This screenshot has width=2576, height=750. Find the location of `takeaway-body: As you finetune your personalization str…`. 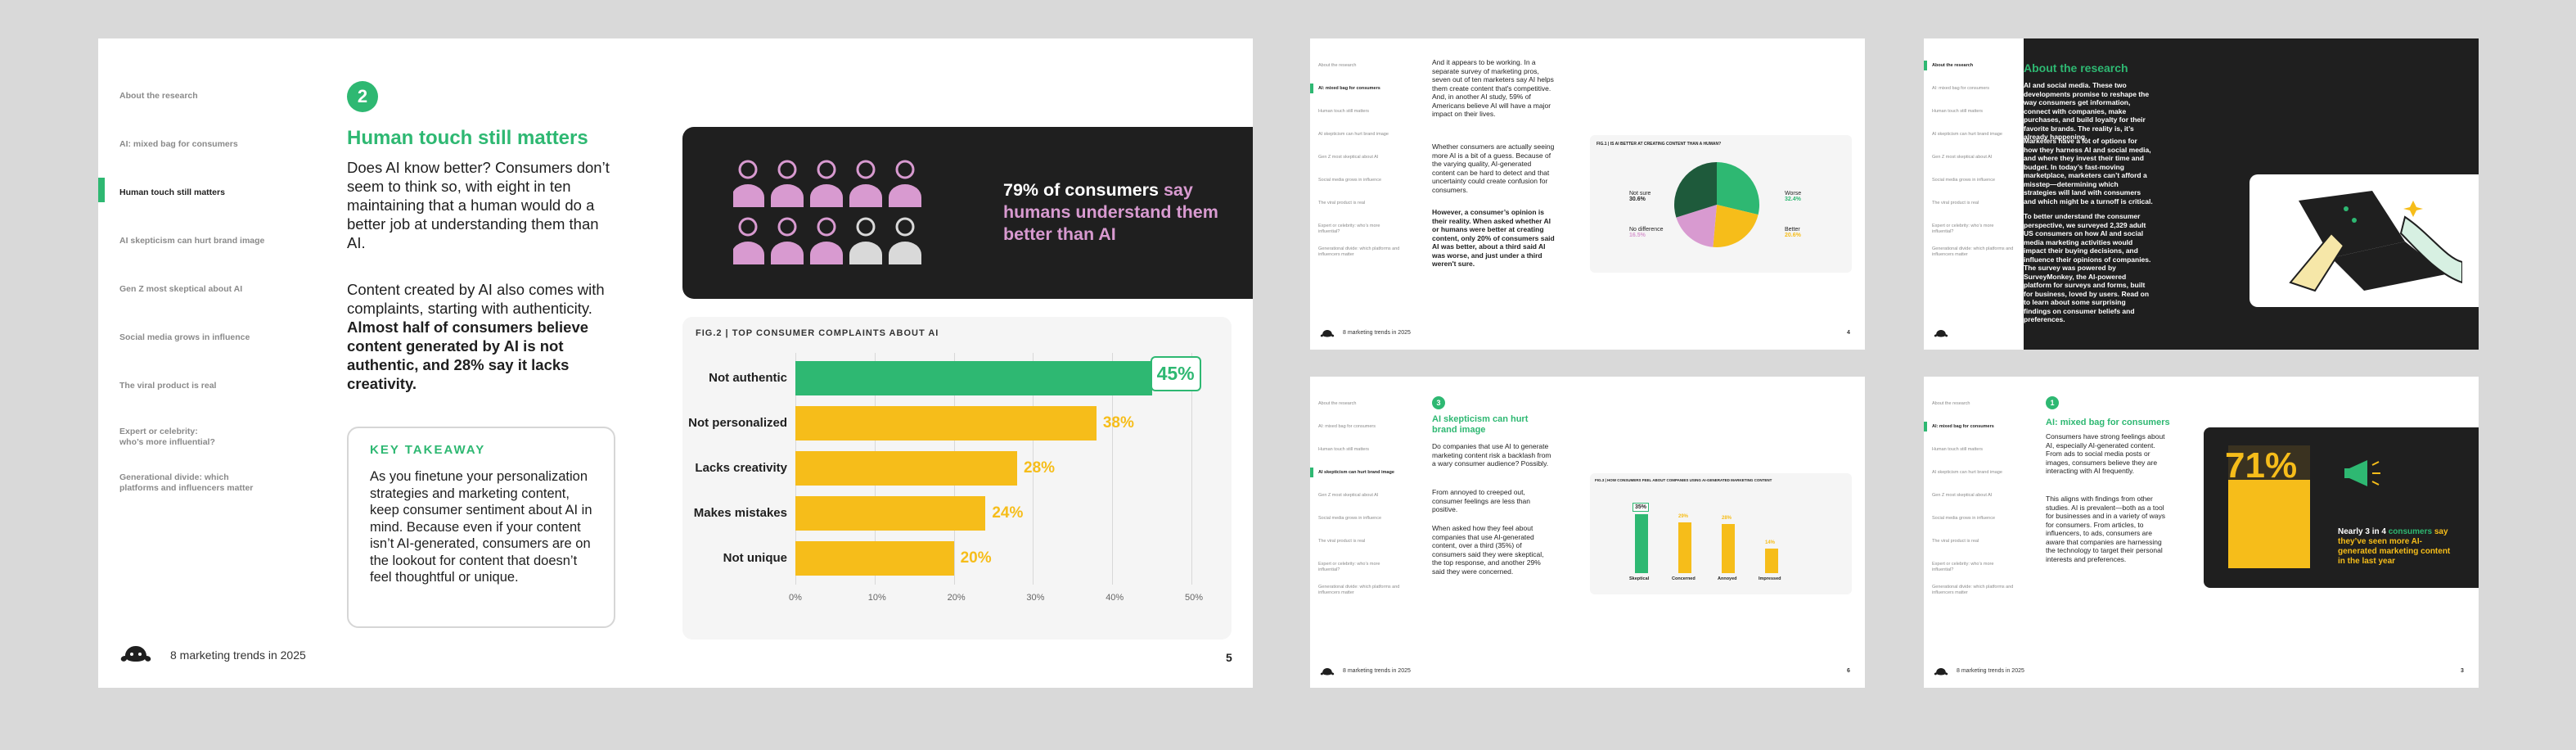

takeaway-body: As you finetune your personalization str… is located at coordinates (481, 527).